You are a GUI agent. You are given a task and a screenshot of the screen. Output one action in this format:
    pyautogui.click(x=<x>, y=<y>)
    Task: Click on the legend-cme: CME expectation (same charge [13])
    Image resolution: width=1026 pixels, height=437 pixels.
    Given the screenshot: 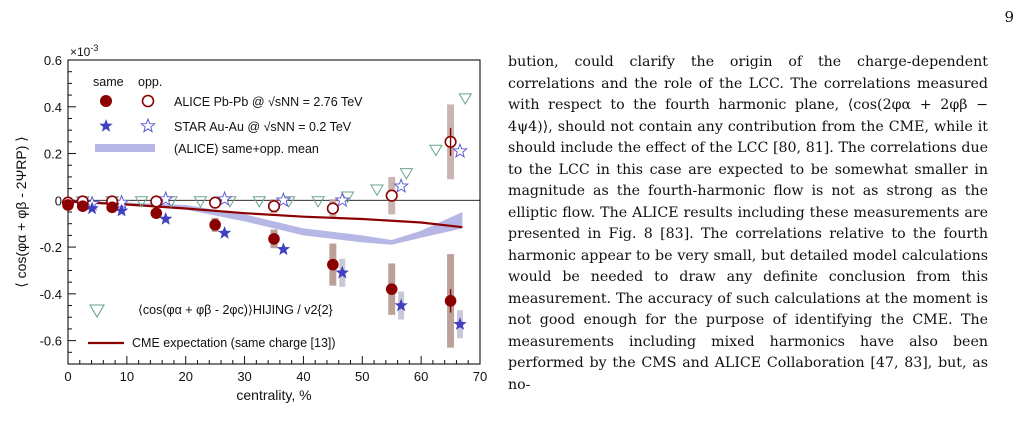 What is the action you would take?
    pyautogui.click(x=234, y=343)
    